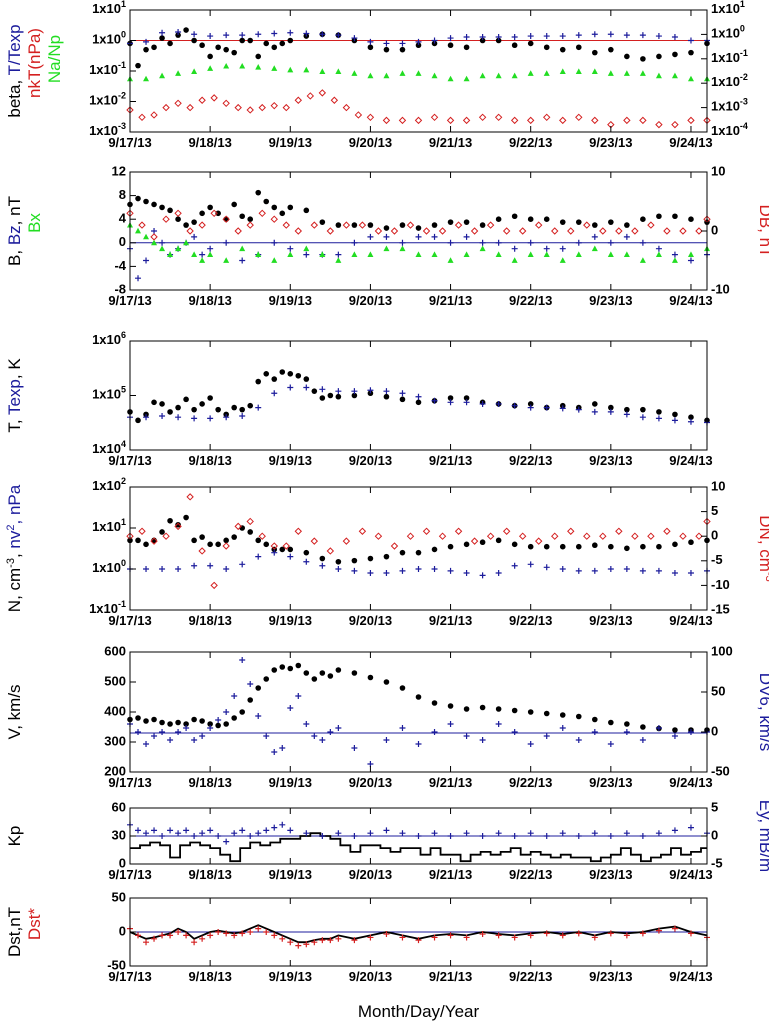 The height and width of the screenshot is (1029, 769). Describe the element at coordinates (109, 338) in the screenshot. I see `y-tick-label: 1x10⁶` at that location.